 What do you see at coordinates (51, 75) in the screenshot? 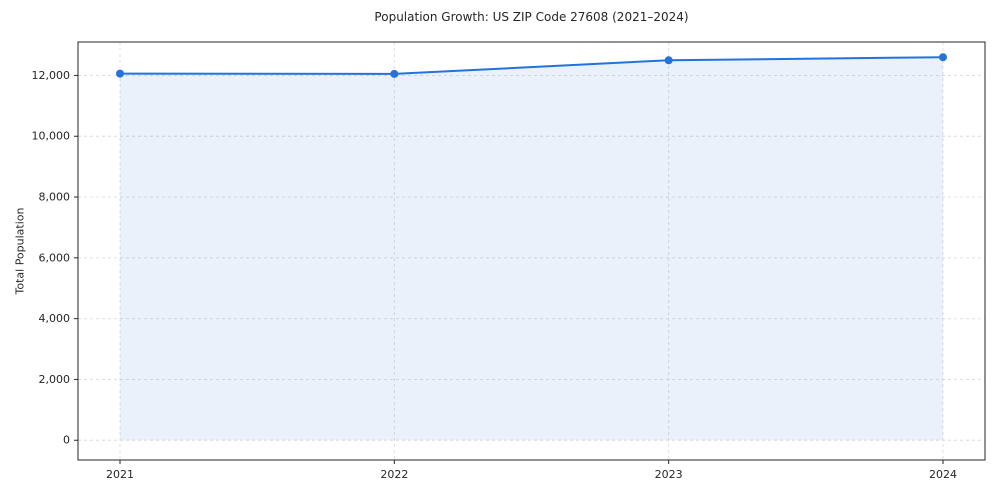
I see `y-tick-label: 12,000` at bounding box center [51, 75].